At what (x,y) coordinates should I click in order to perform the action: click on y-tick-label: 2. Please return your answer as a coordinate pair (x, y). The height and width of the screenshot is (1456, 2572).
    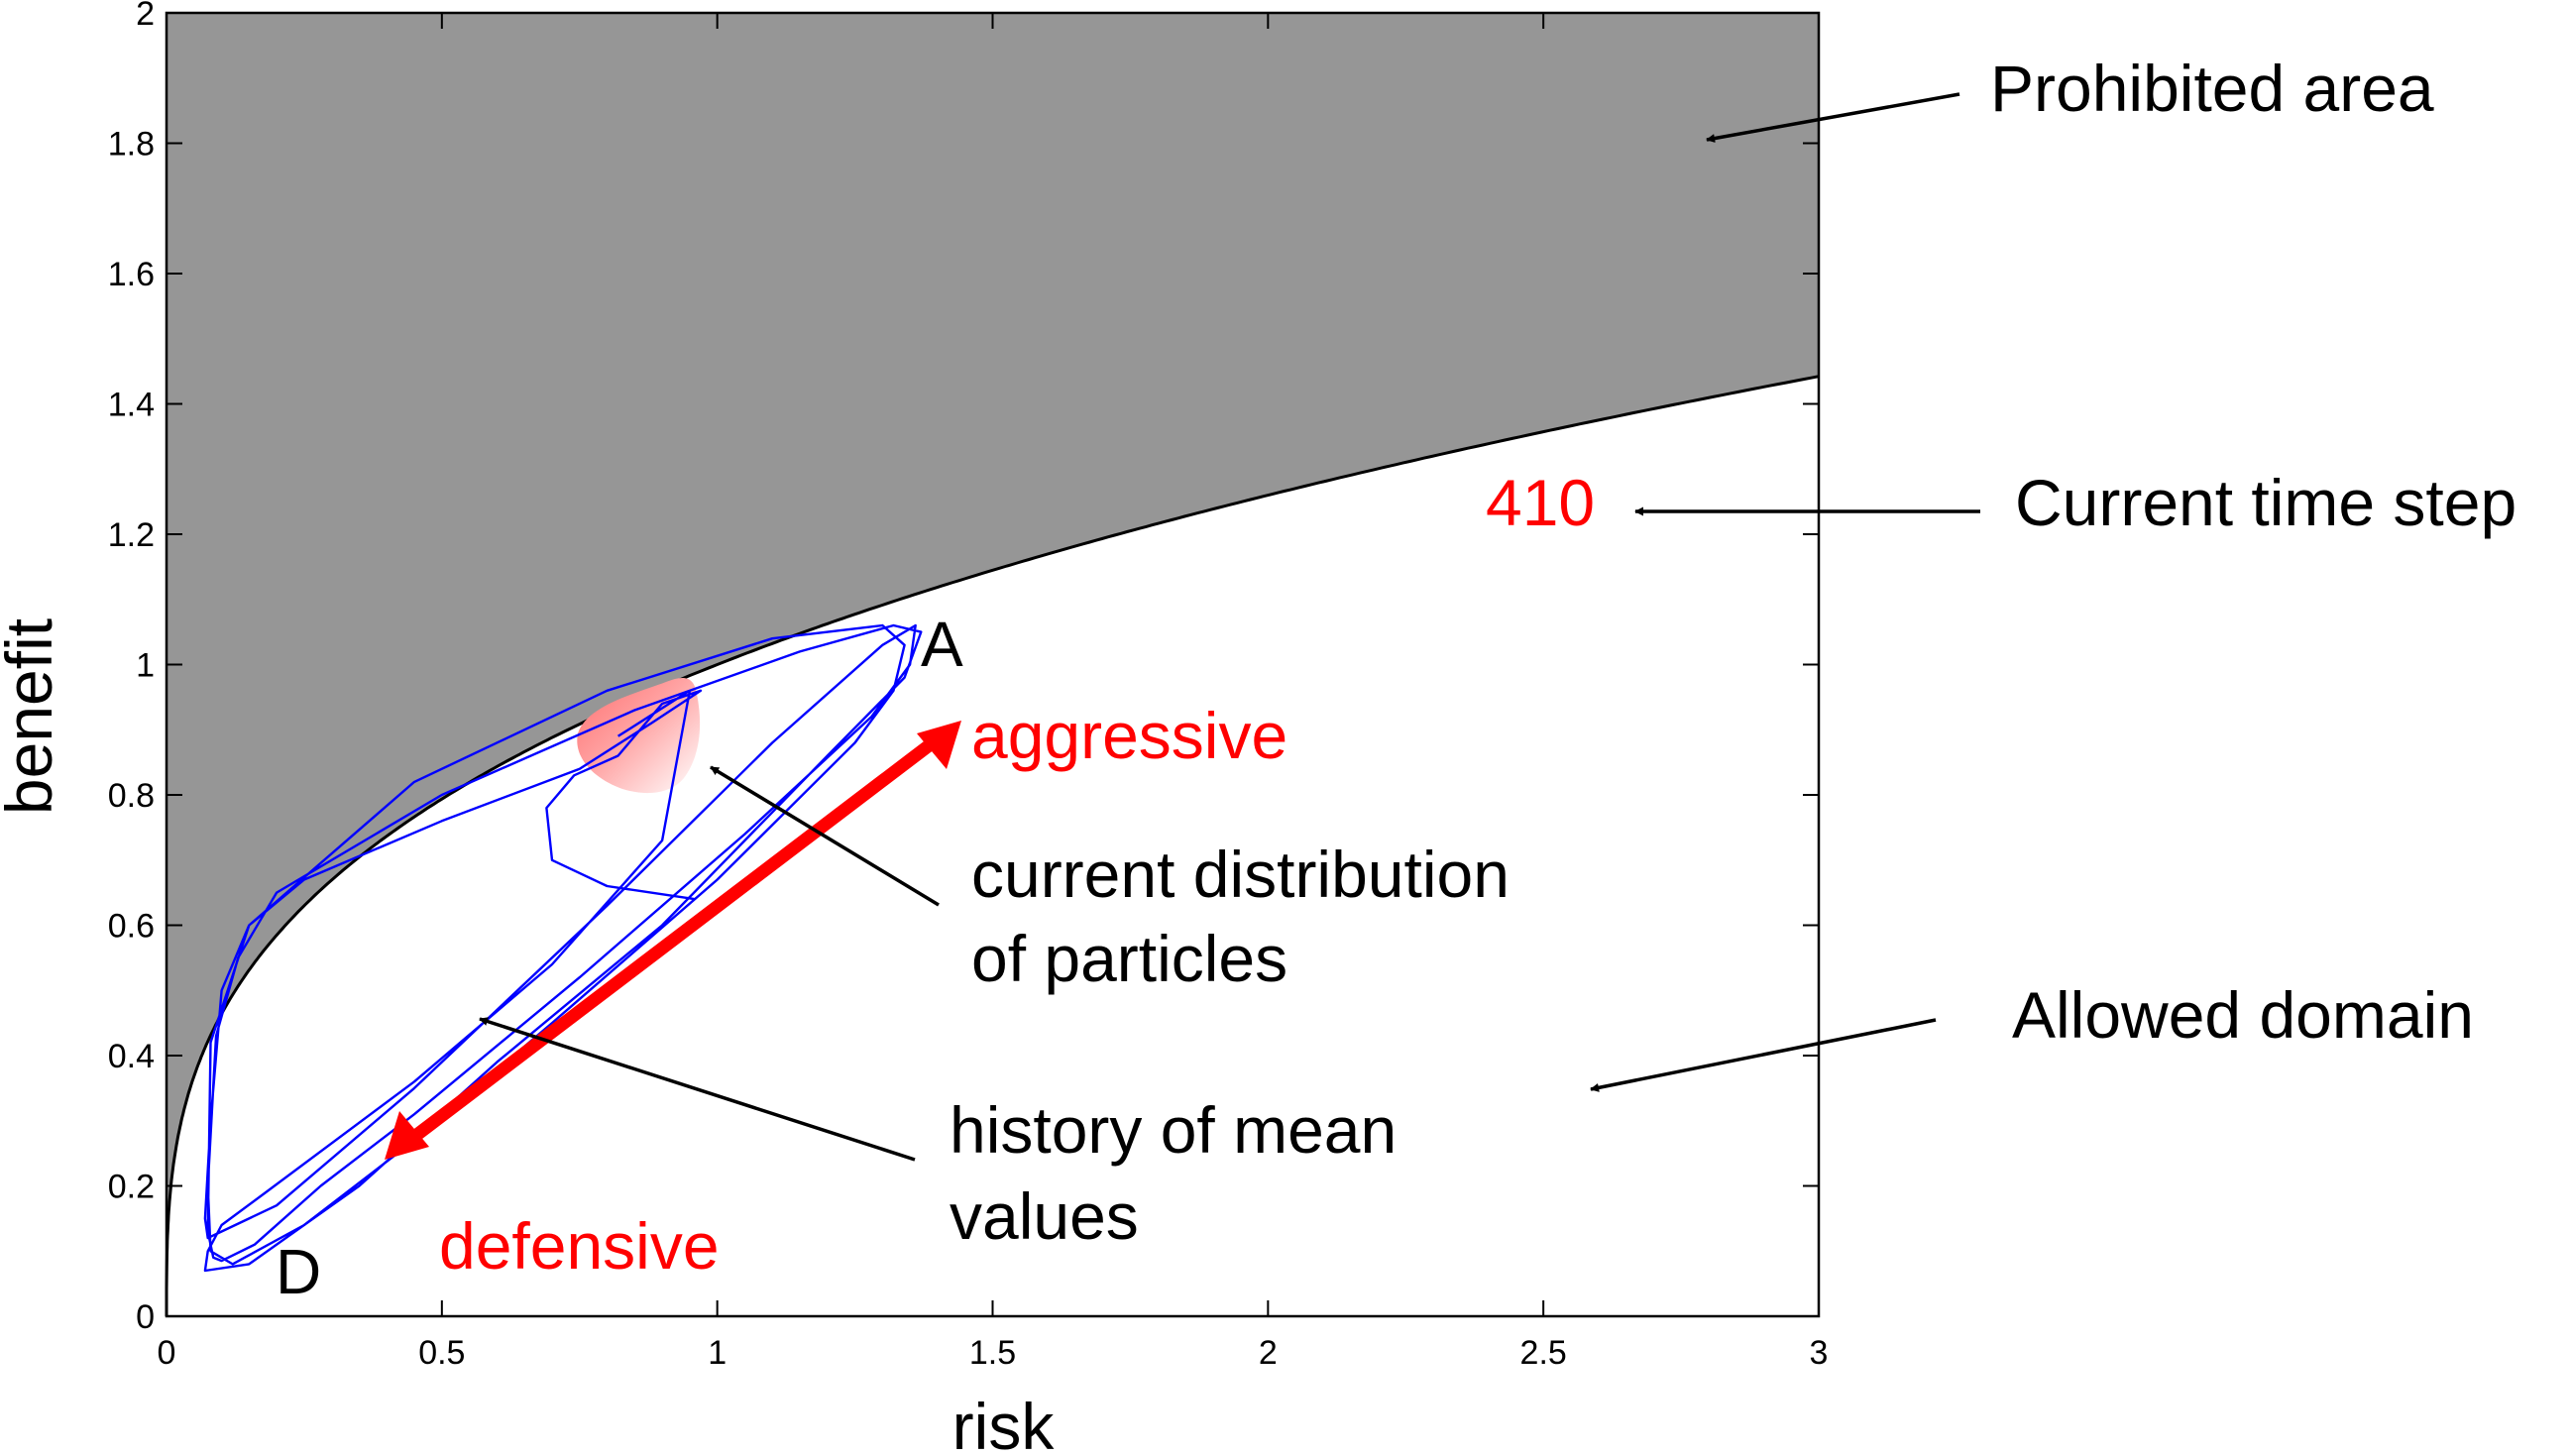
    Looking at the image, I should click on (145, 16).